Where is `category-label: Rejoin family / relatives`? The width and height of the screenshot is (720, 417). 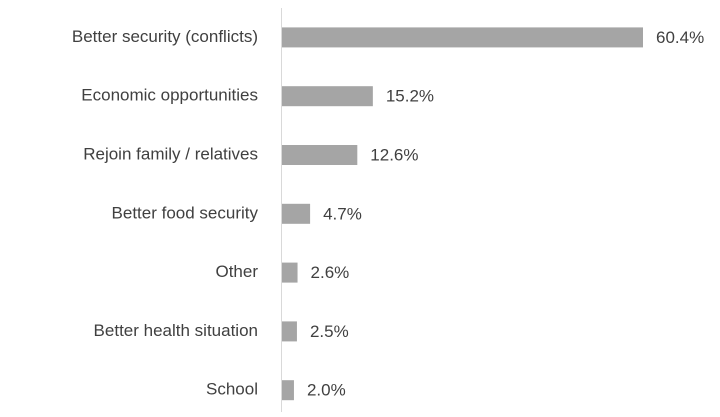 category-label: Rejoin family / relatives is located at coordinates (170, 153).